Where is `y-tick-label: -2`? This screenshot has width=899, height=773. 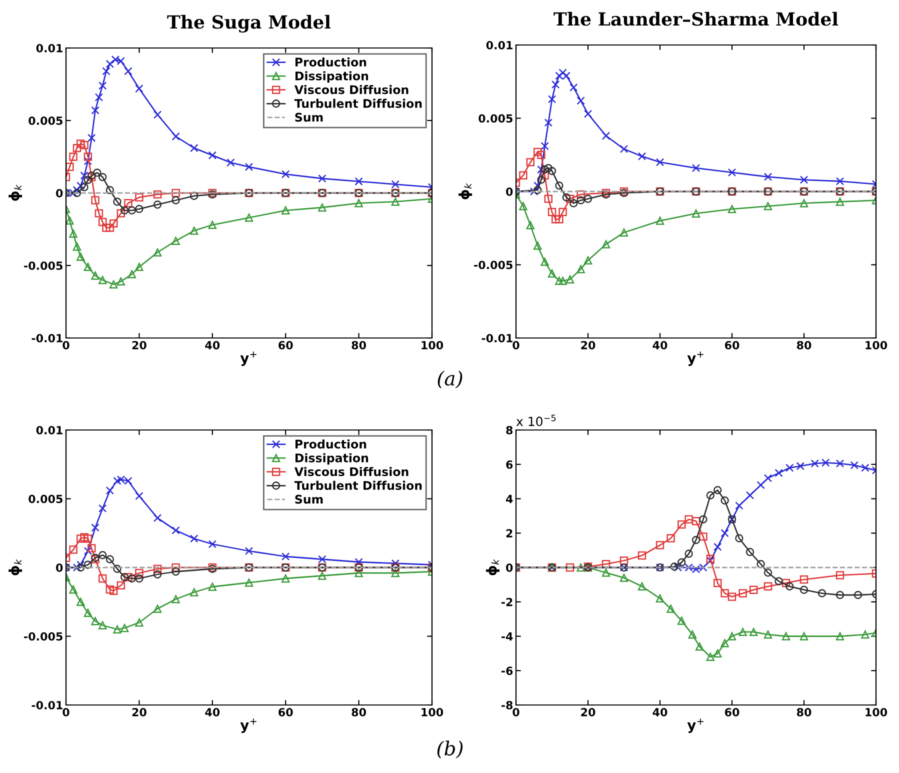
y-tick-label: -2 is located at coordinates (506, 602).